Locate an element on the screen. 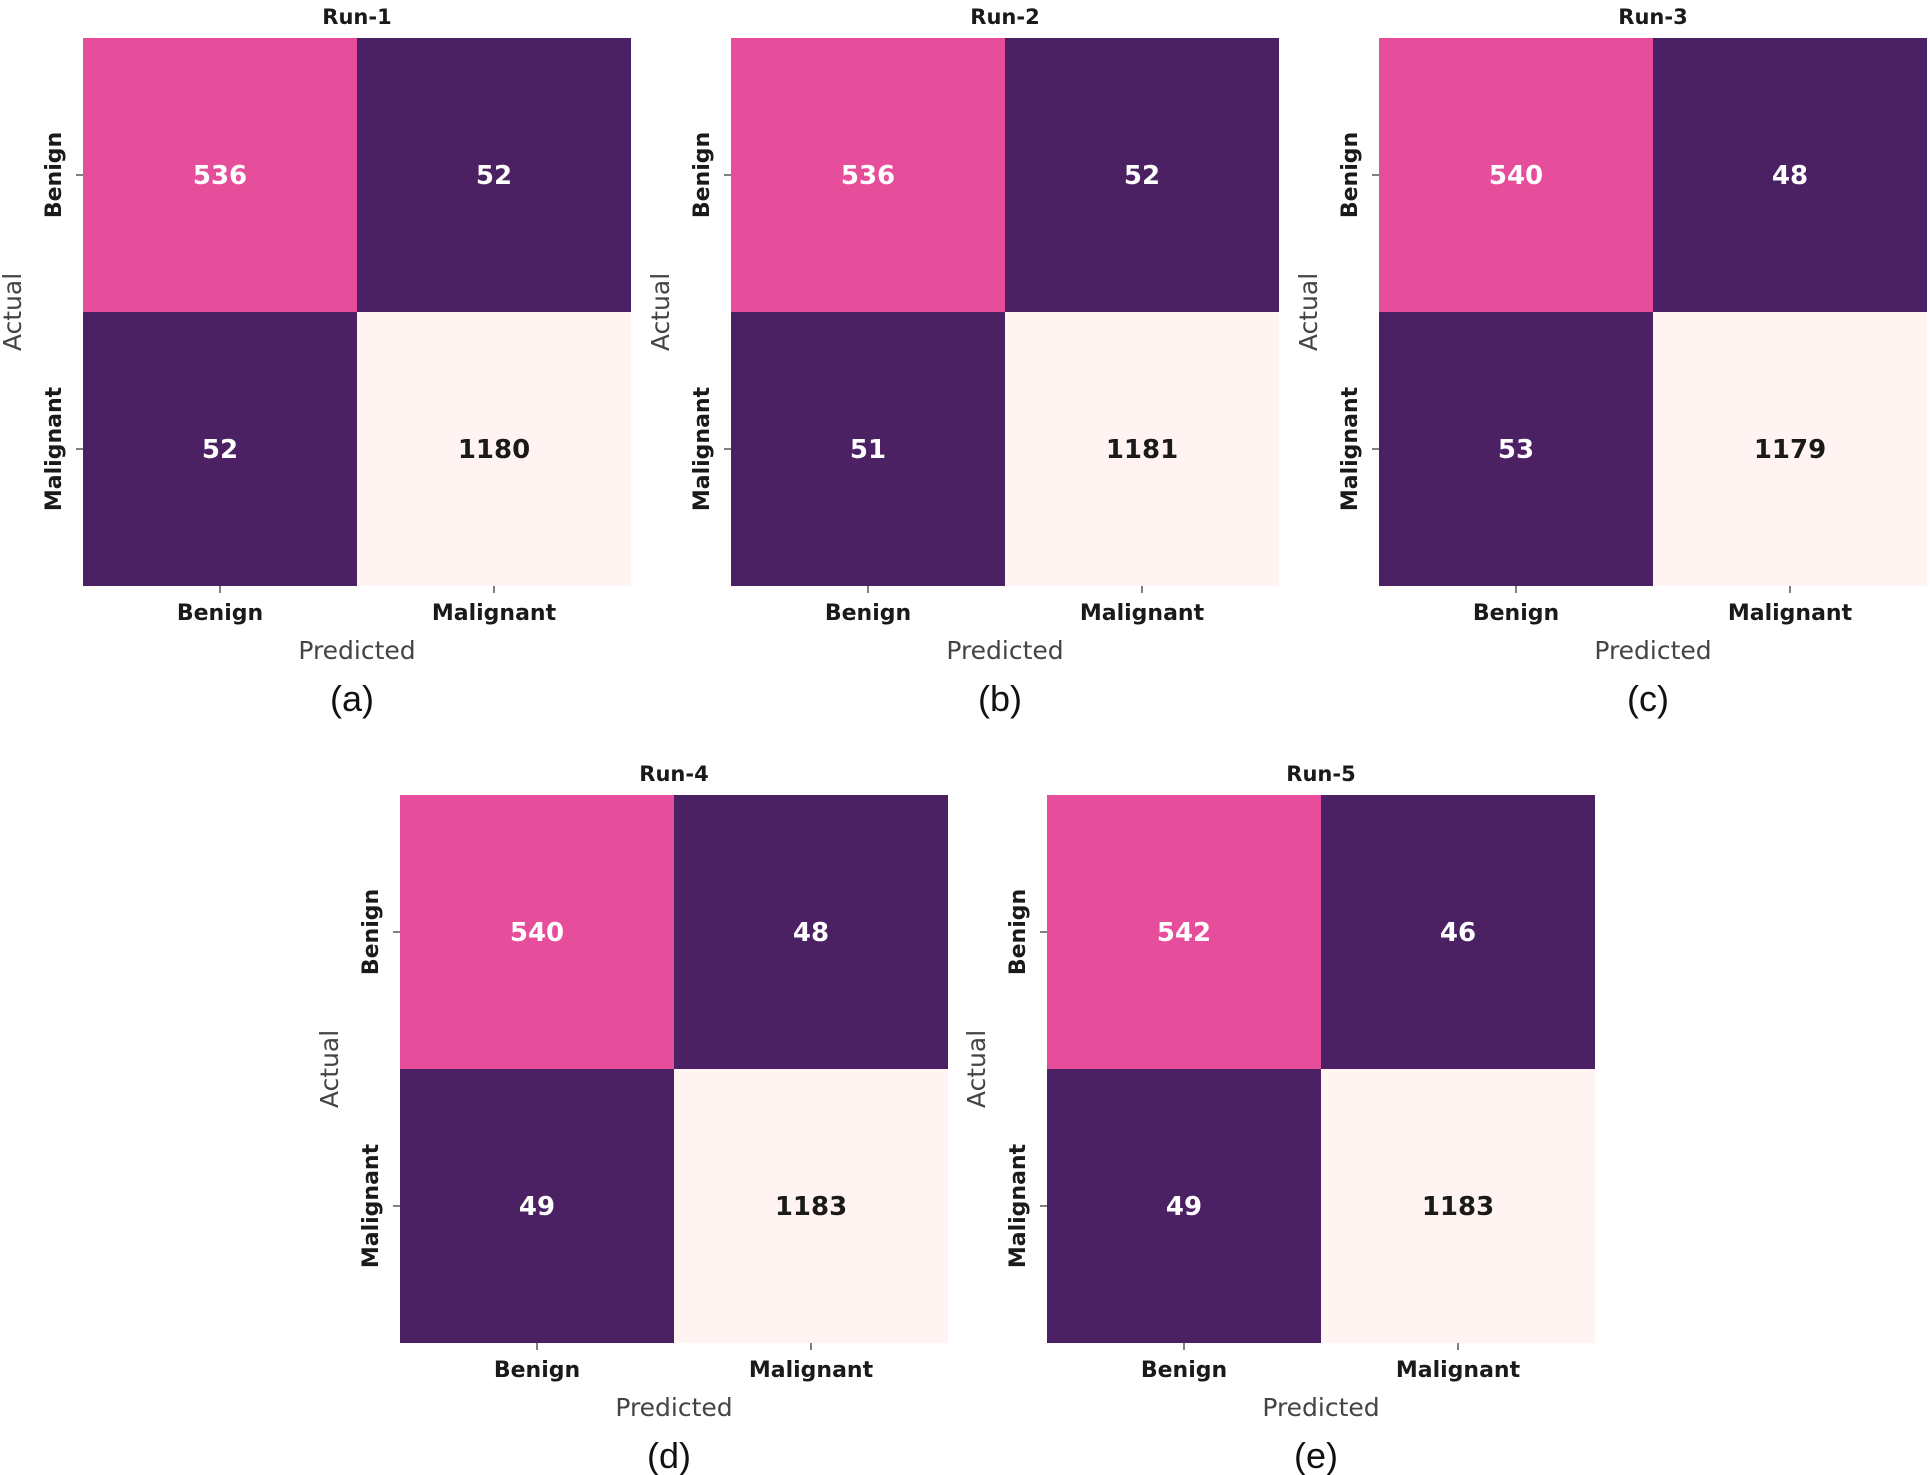  cell-value-label: 1181 is located at coordinates (1142, 450).